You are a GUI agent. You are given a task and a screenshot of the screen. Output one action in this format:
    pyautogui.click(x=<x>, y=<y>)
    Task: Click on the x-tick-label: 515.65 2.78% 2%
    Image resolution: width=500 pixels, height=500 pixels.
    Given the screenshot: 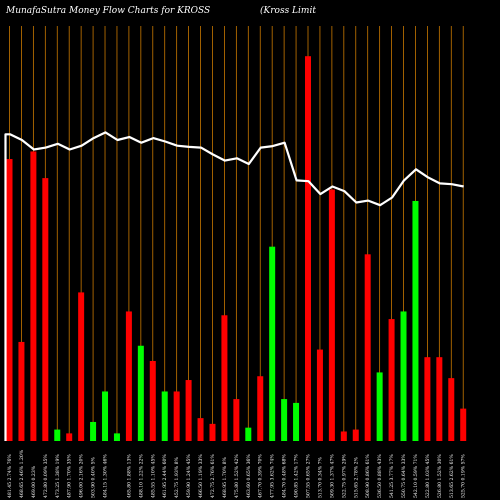 What is the action you would take?
    pyautogui.click(x=356, y=477)
    